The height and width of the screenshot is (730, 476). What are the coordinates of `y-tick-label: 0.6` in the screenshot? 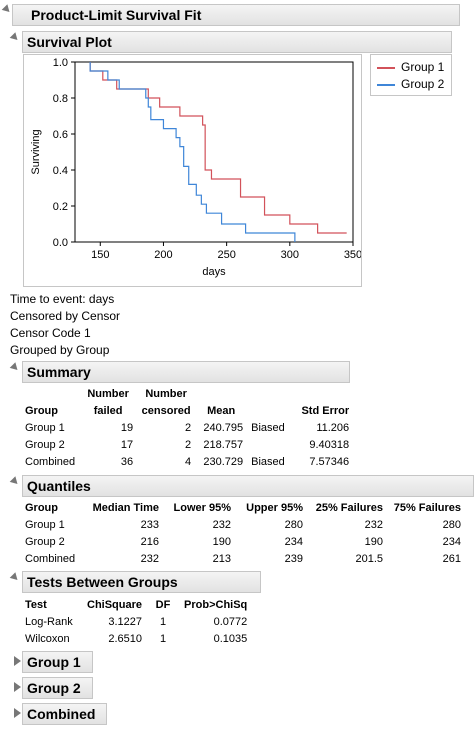 It's located at (60, 135).